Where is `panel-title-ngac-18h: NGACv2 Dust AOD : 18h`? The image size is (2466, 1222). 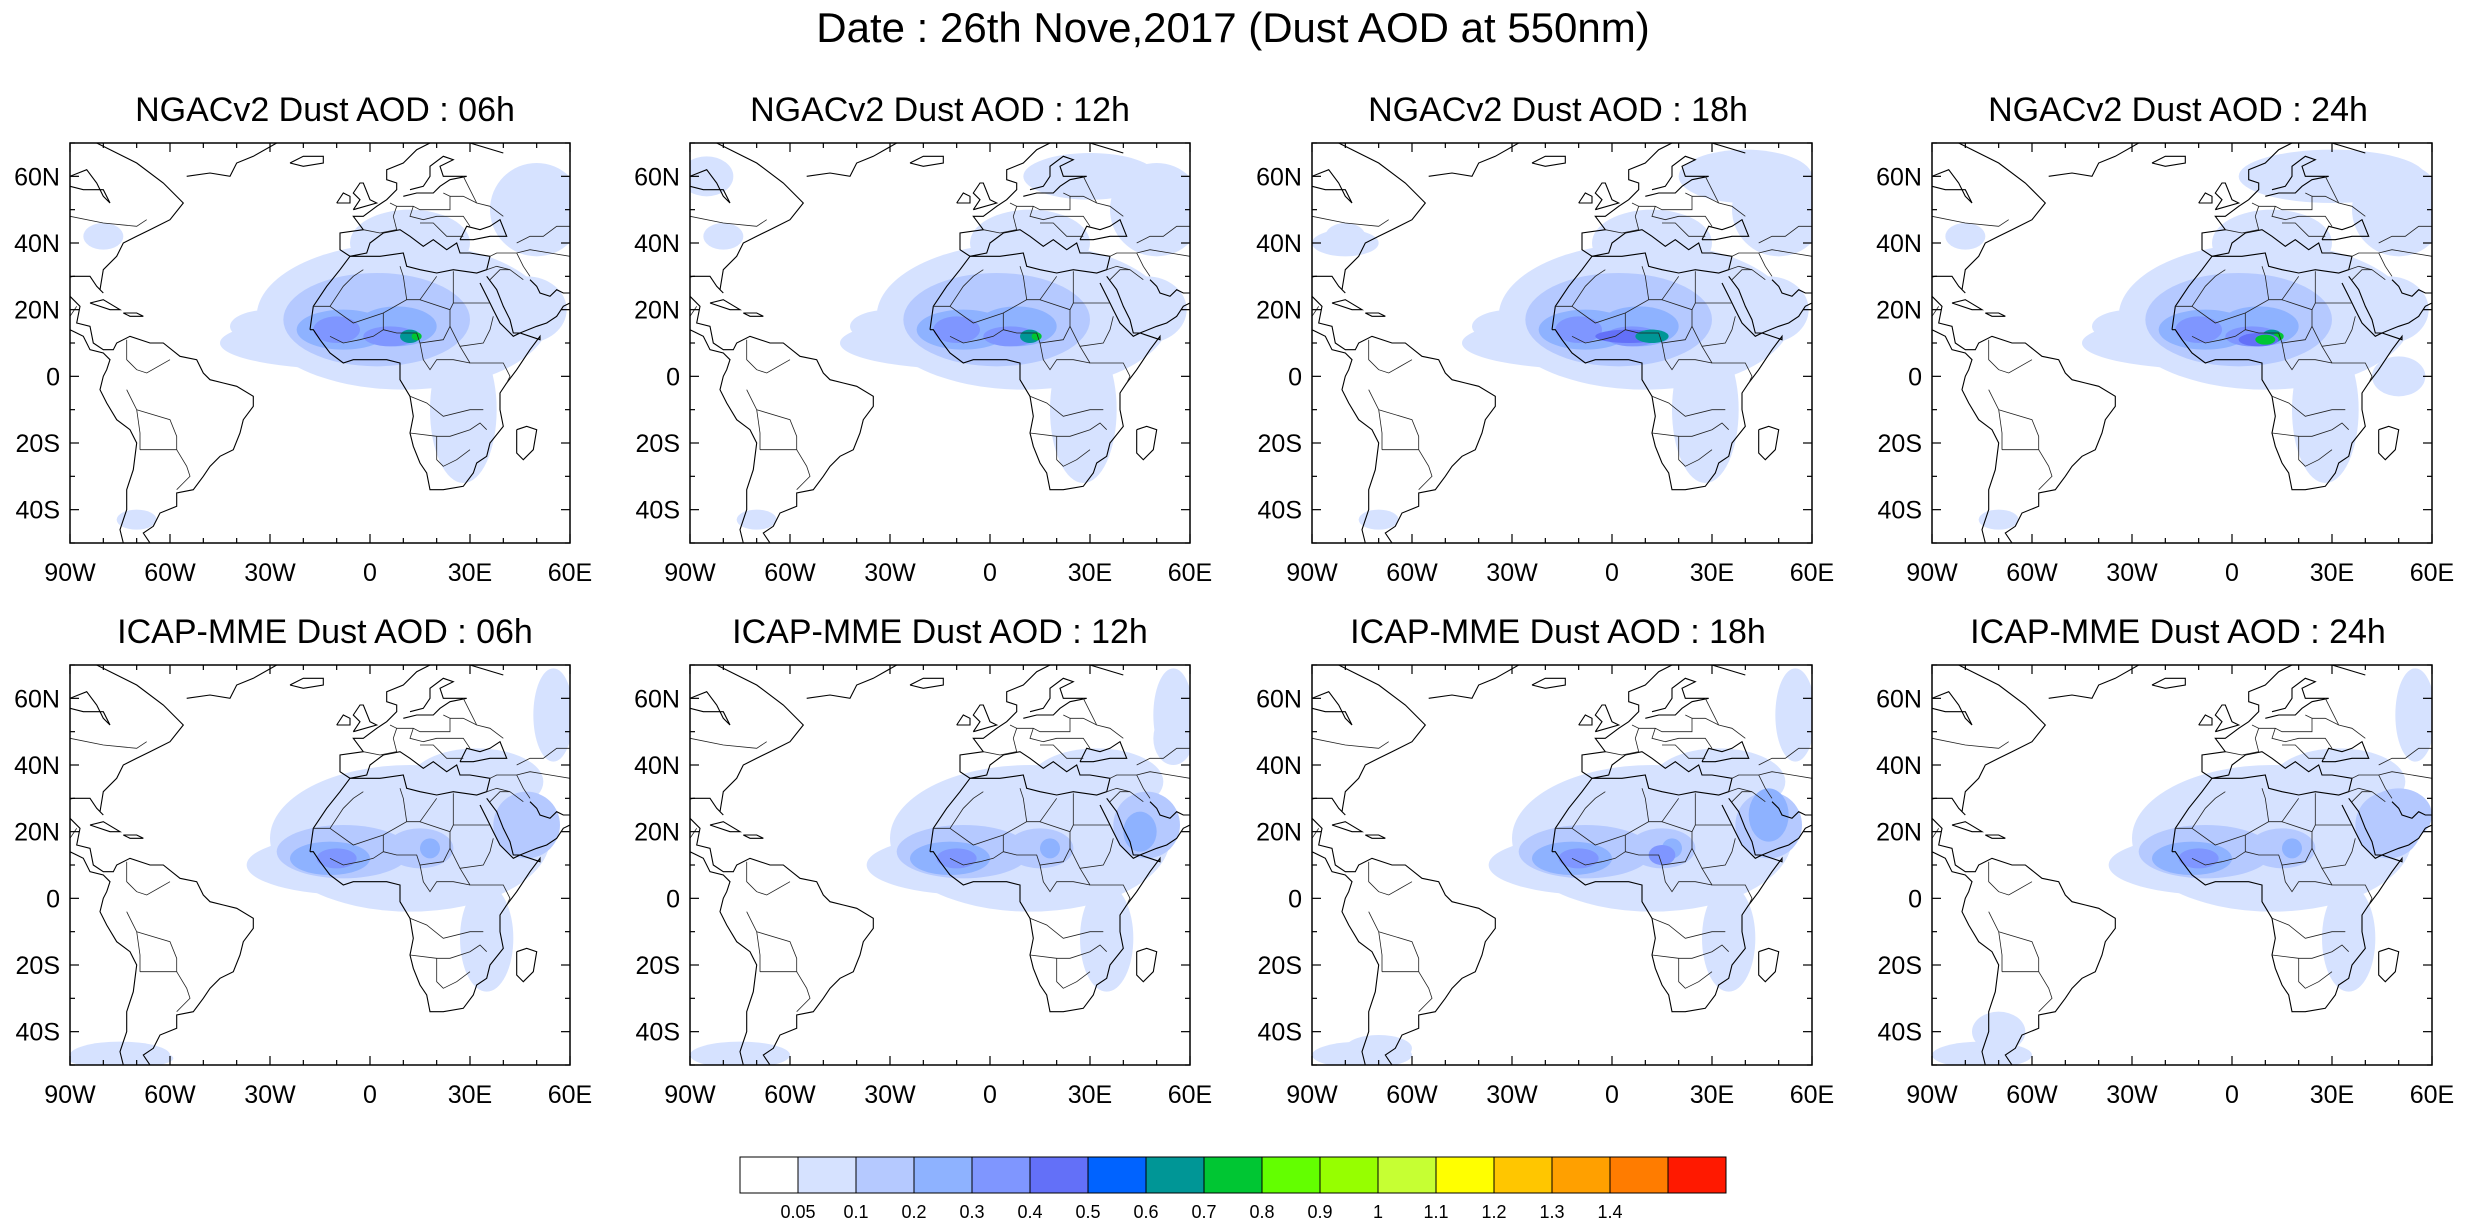
panel-title-ngac-18h: NGACv2 Dust AOD : 18h is located at coordinates (1558, 110).